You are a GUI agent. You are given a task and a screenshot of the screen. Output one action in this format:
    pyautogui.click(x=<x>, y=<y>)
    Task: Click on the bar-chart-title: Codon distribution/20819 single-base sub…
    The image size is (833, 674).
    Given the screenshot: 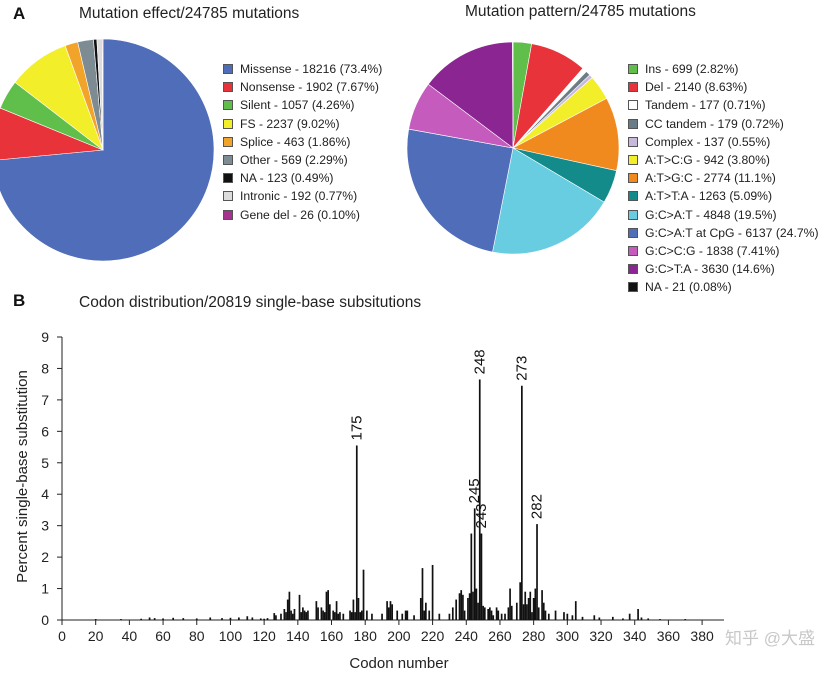 What is the action you would take?
    pyautogui.click(x=250, y=302)
    